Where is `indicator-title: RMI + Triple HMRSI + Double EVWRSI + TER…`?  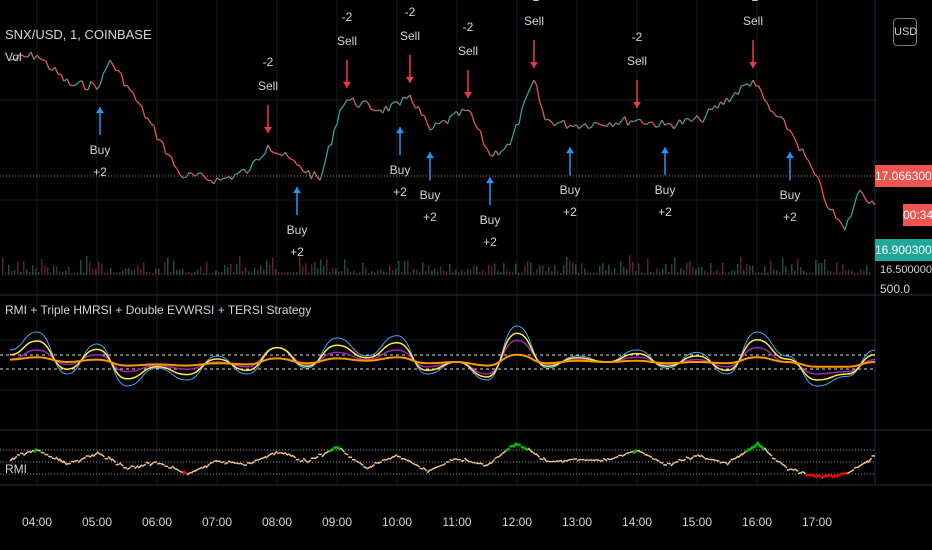
indicator-title: RMI + Triple HMRSI + Double EVWRSI + TER… is located at coordinates (158, 310).